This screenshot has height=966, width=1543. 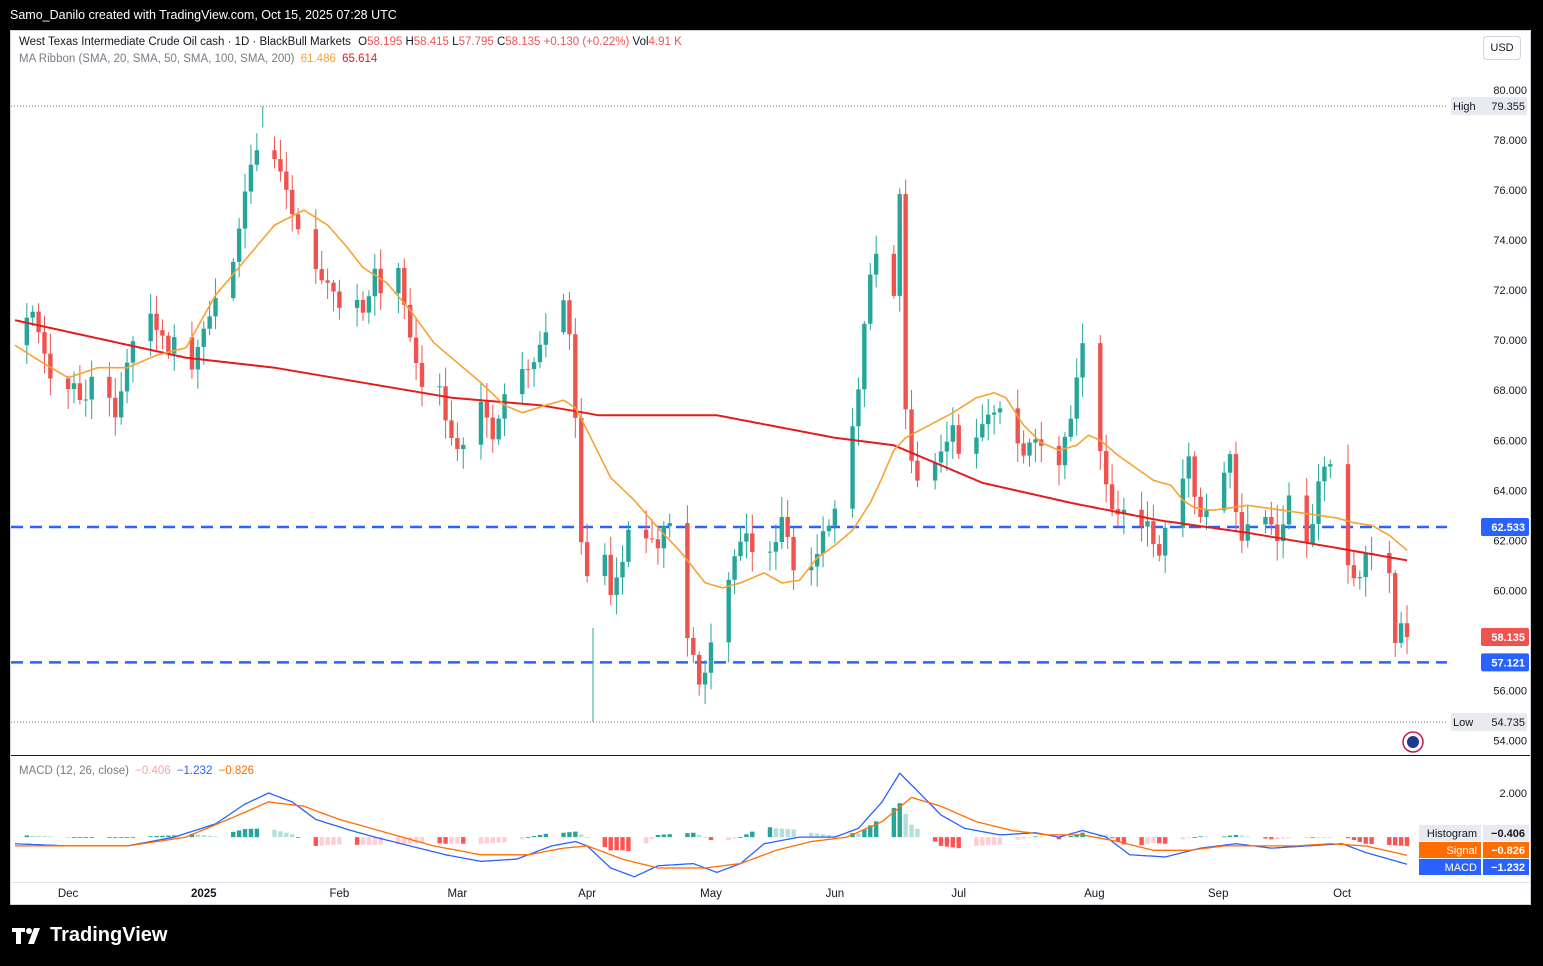 I want to click on brand-text: TradingView, so click(x=109, y=935).